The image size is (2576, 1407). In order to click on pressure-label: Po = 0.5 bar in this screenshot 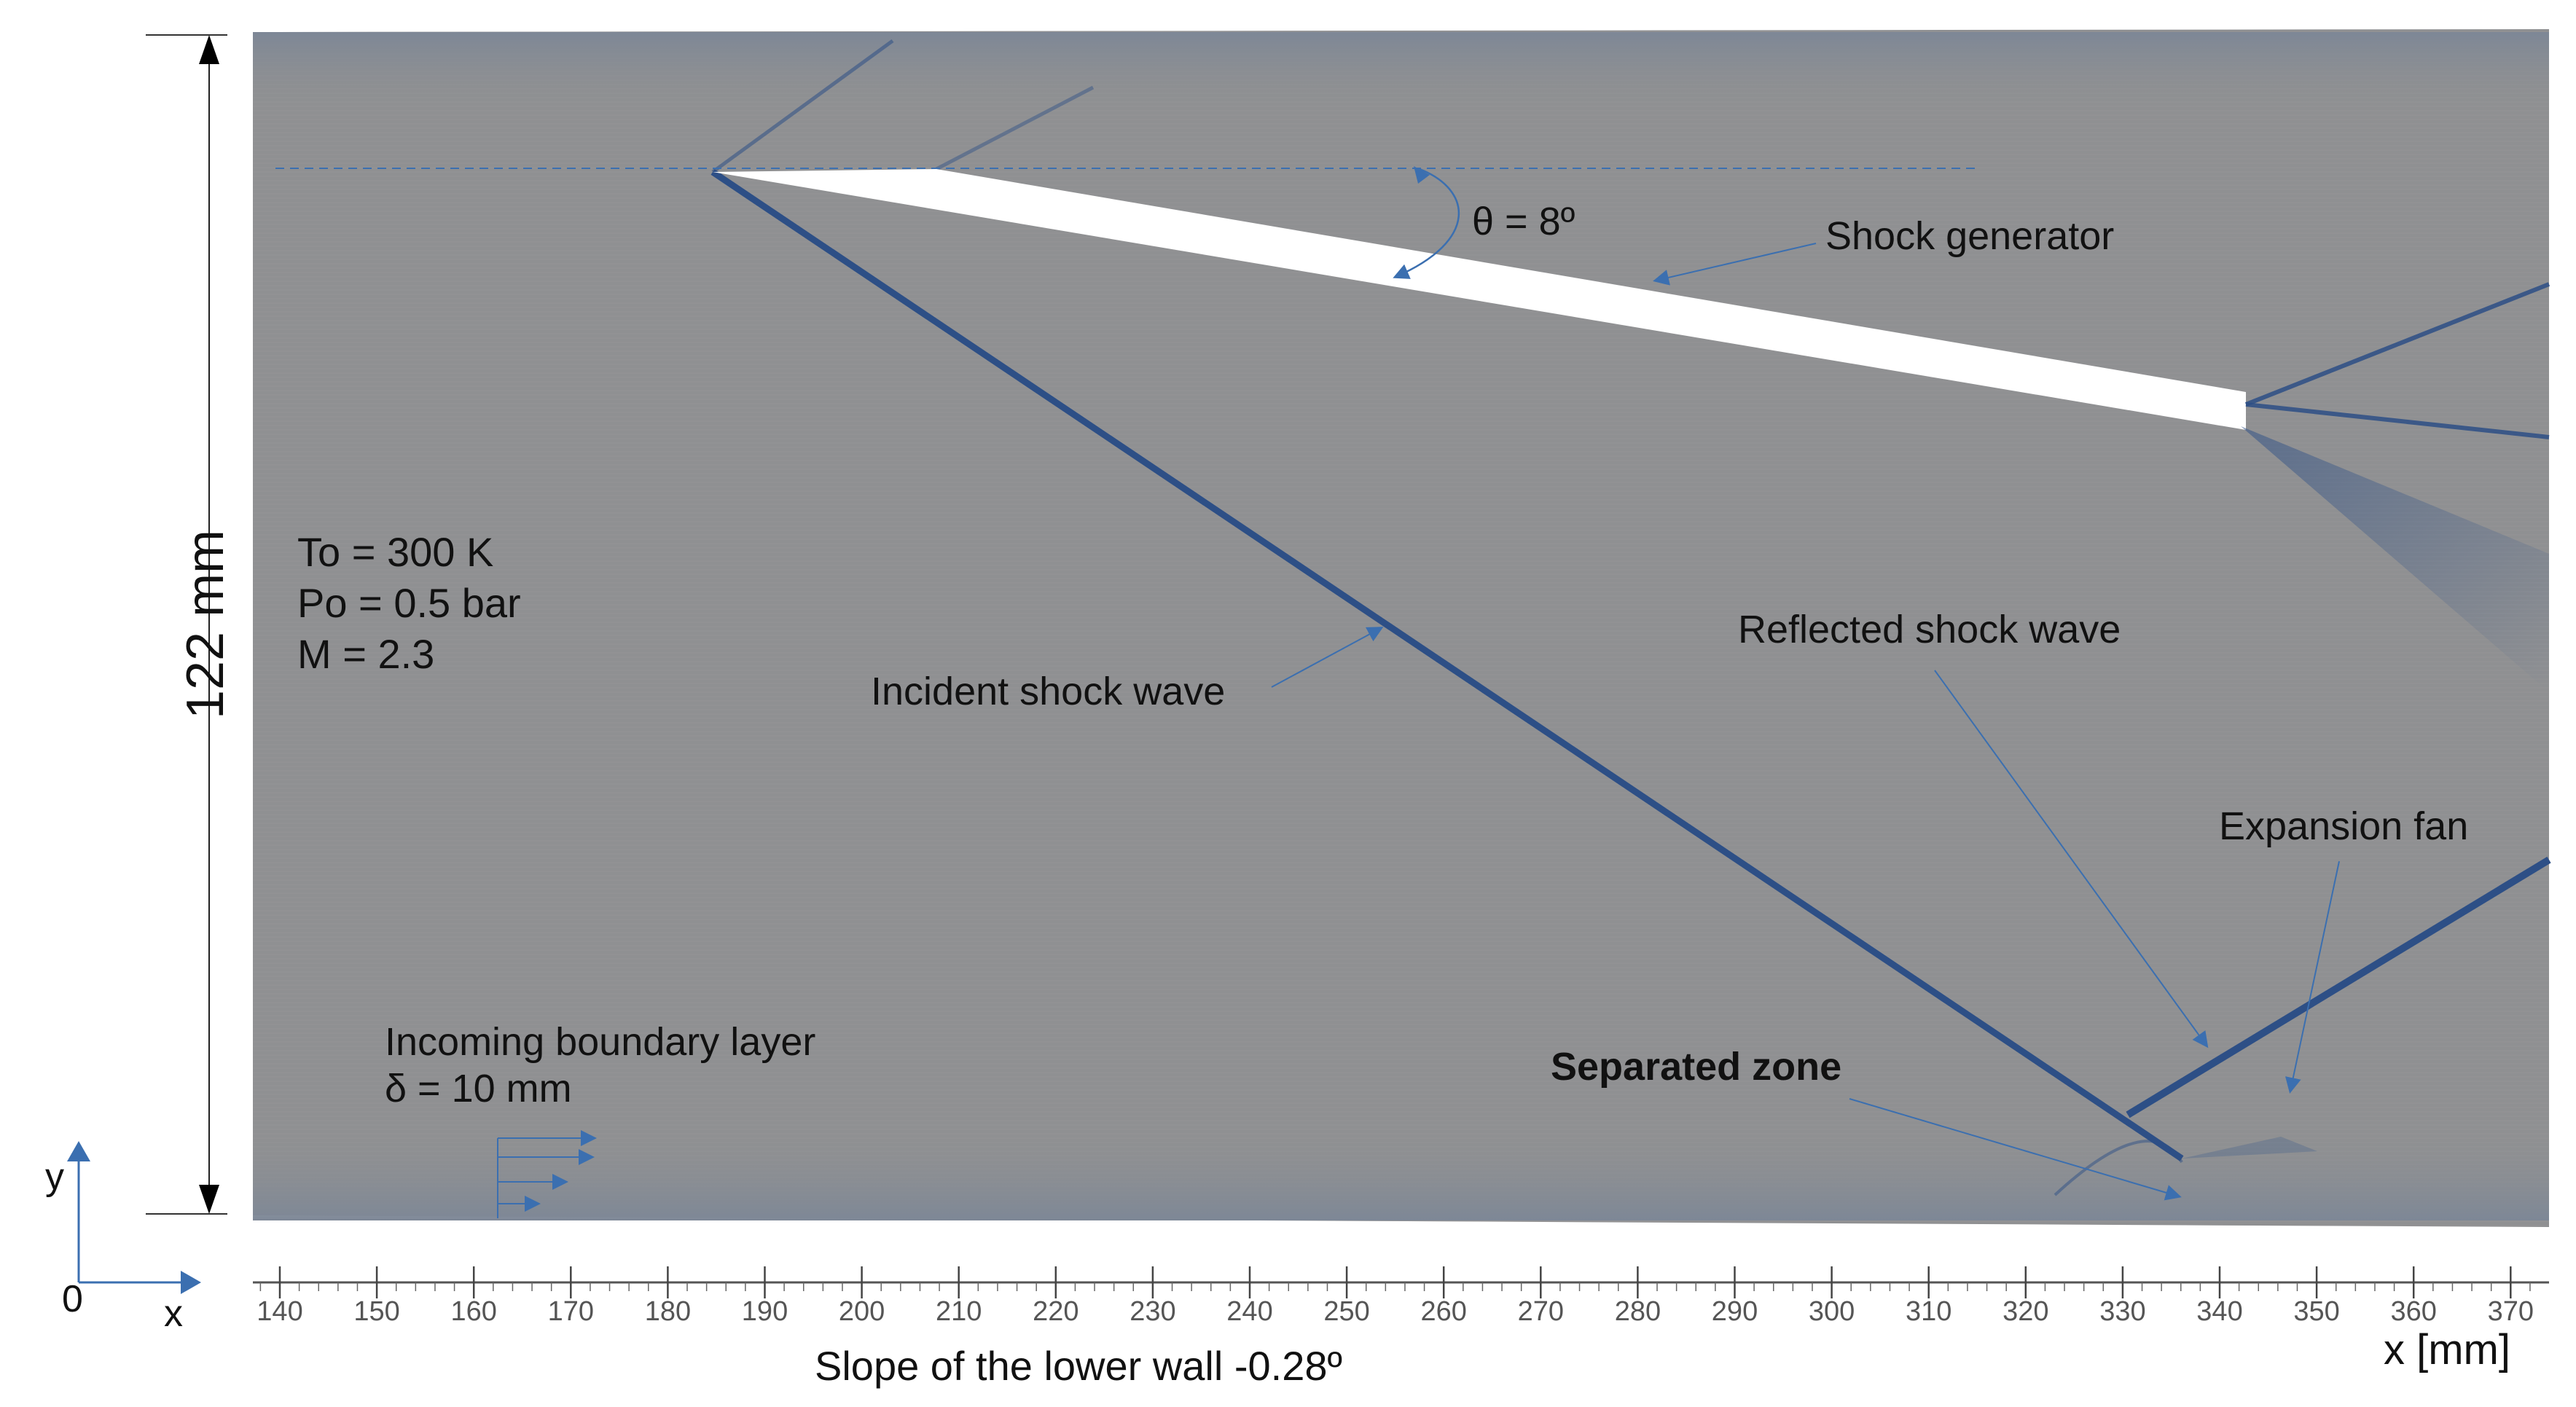, I will do `click(409, 603)`.